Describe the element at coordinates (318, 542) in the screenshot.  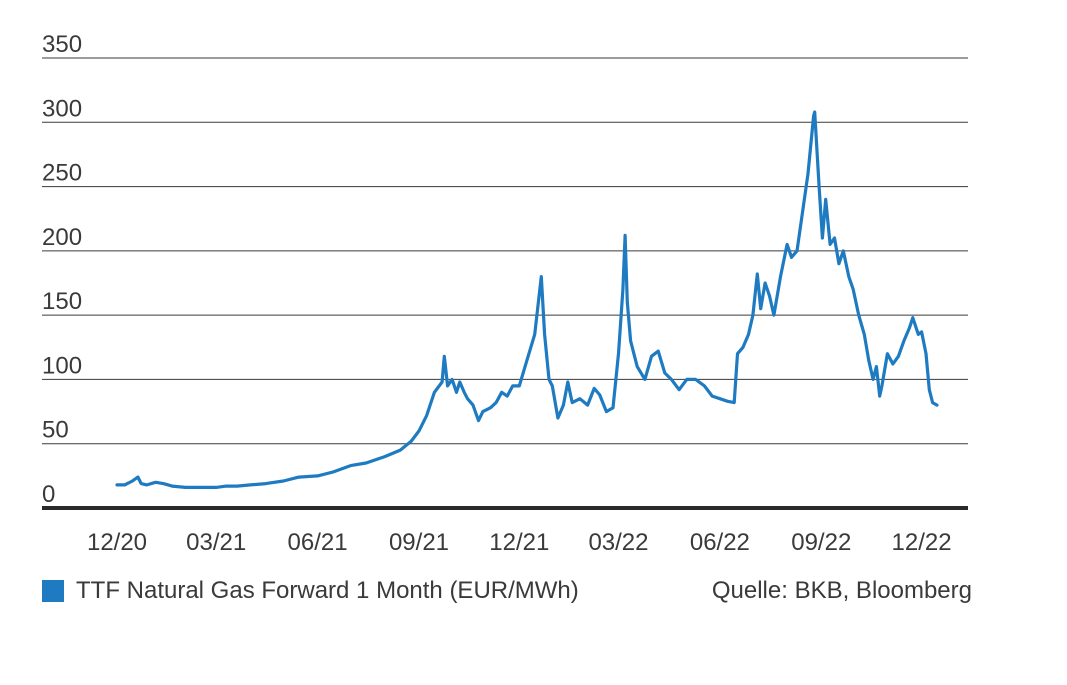
I see `x-tick-label-06-21: 06/21` at that location.